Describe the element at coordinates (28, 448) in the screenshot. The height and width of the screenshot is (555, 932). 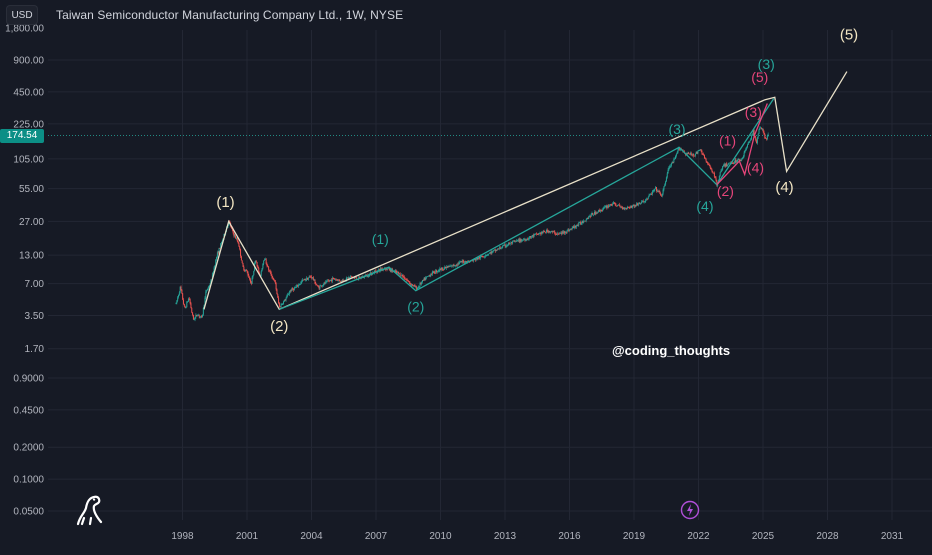
I see `y-tick-label: 0.2000` at that location.